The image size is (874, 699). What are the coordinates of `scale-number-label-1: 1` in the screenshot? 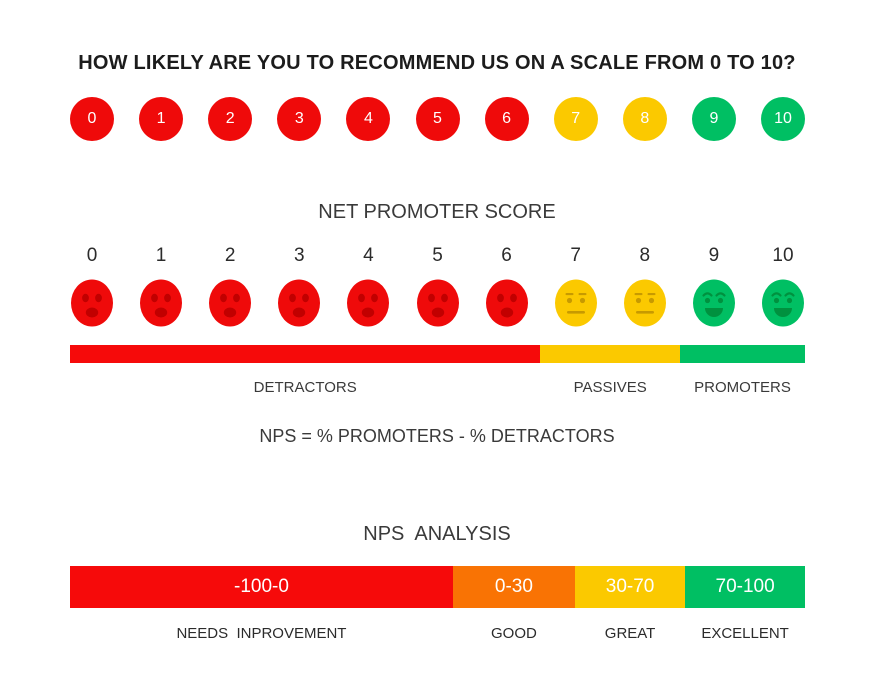 It's located at (161, 255).